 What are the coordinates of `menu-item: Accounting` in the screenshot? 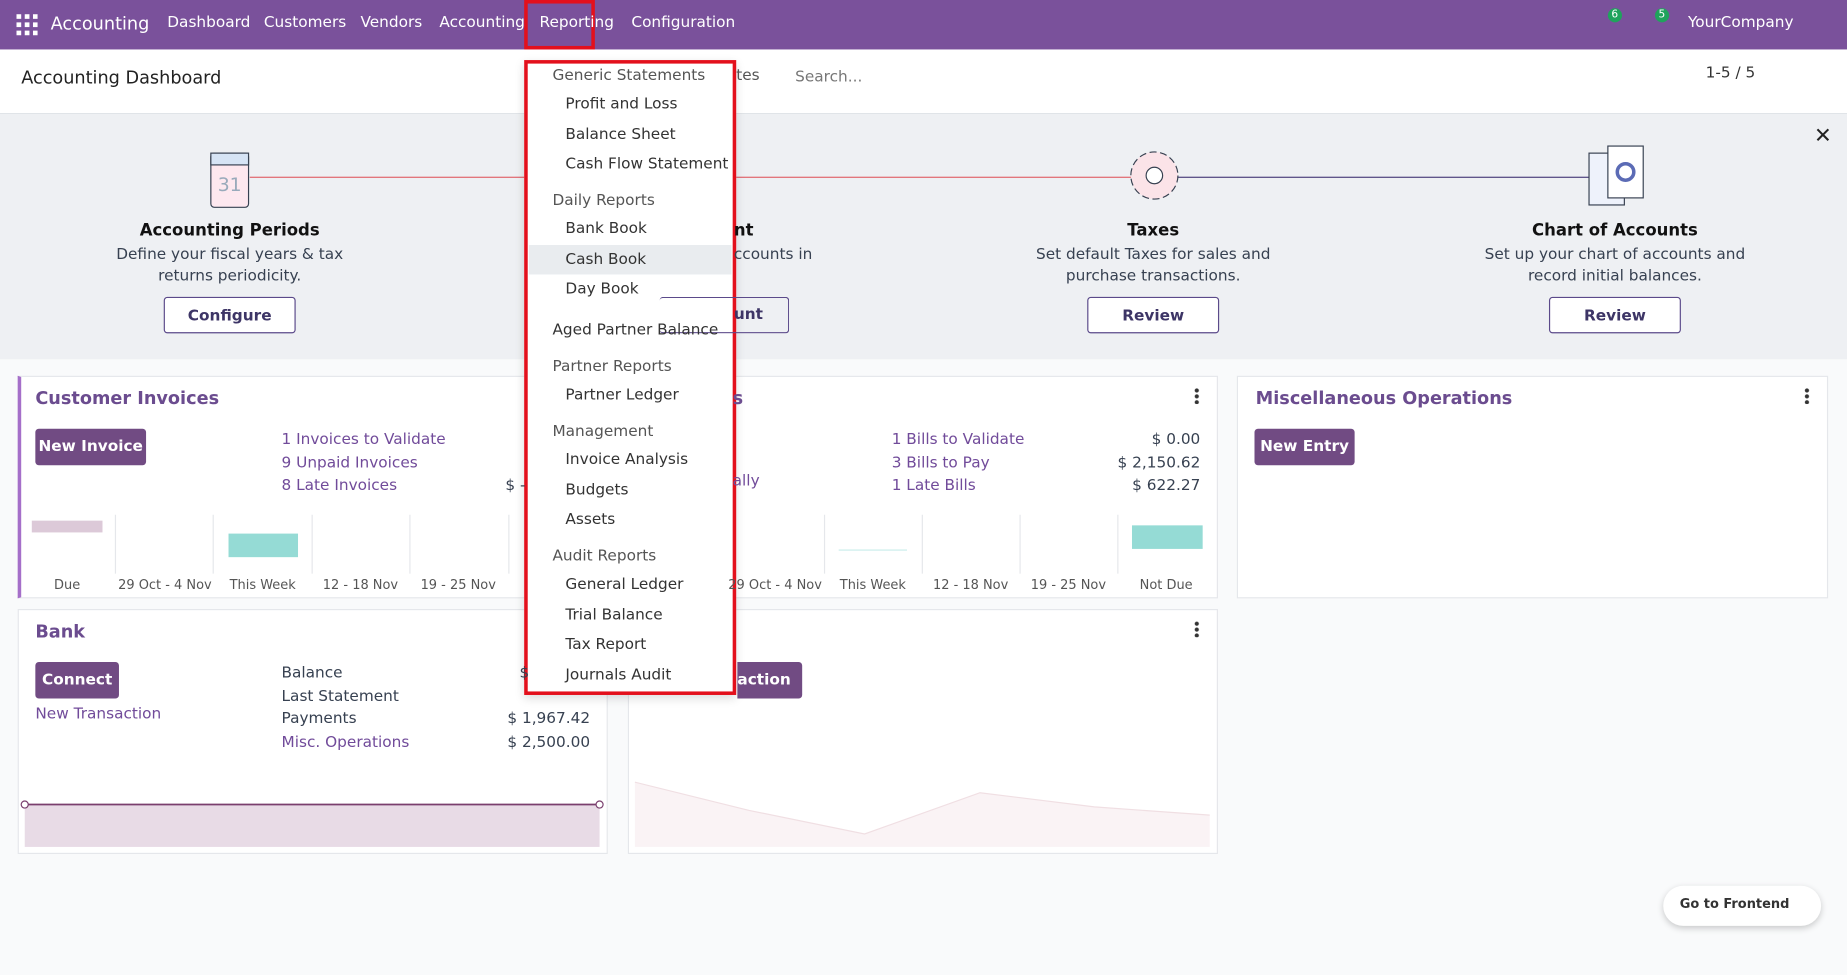 It's located at (482, 23).